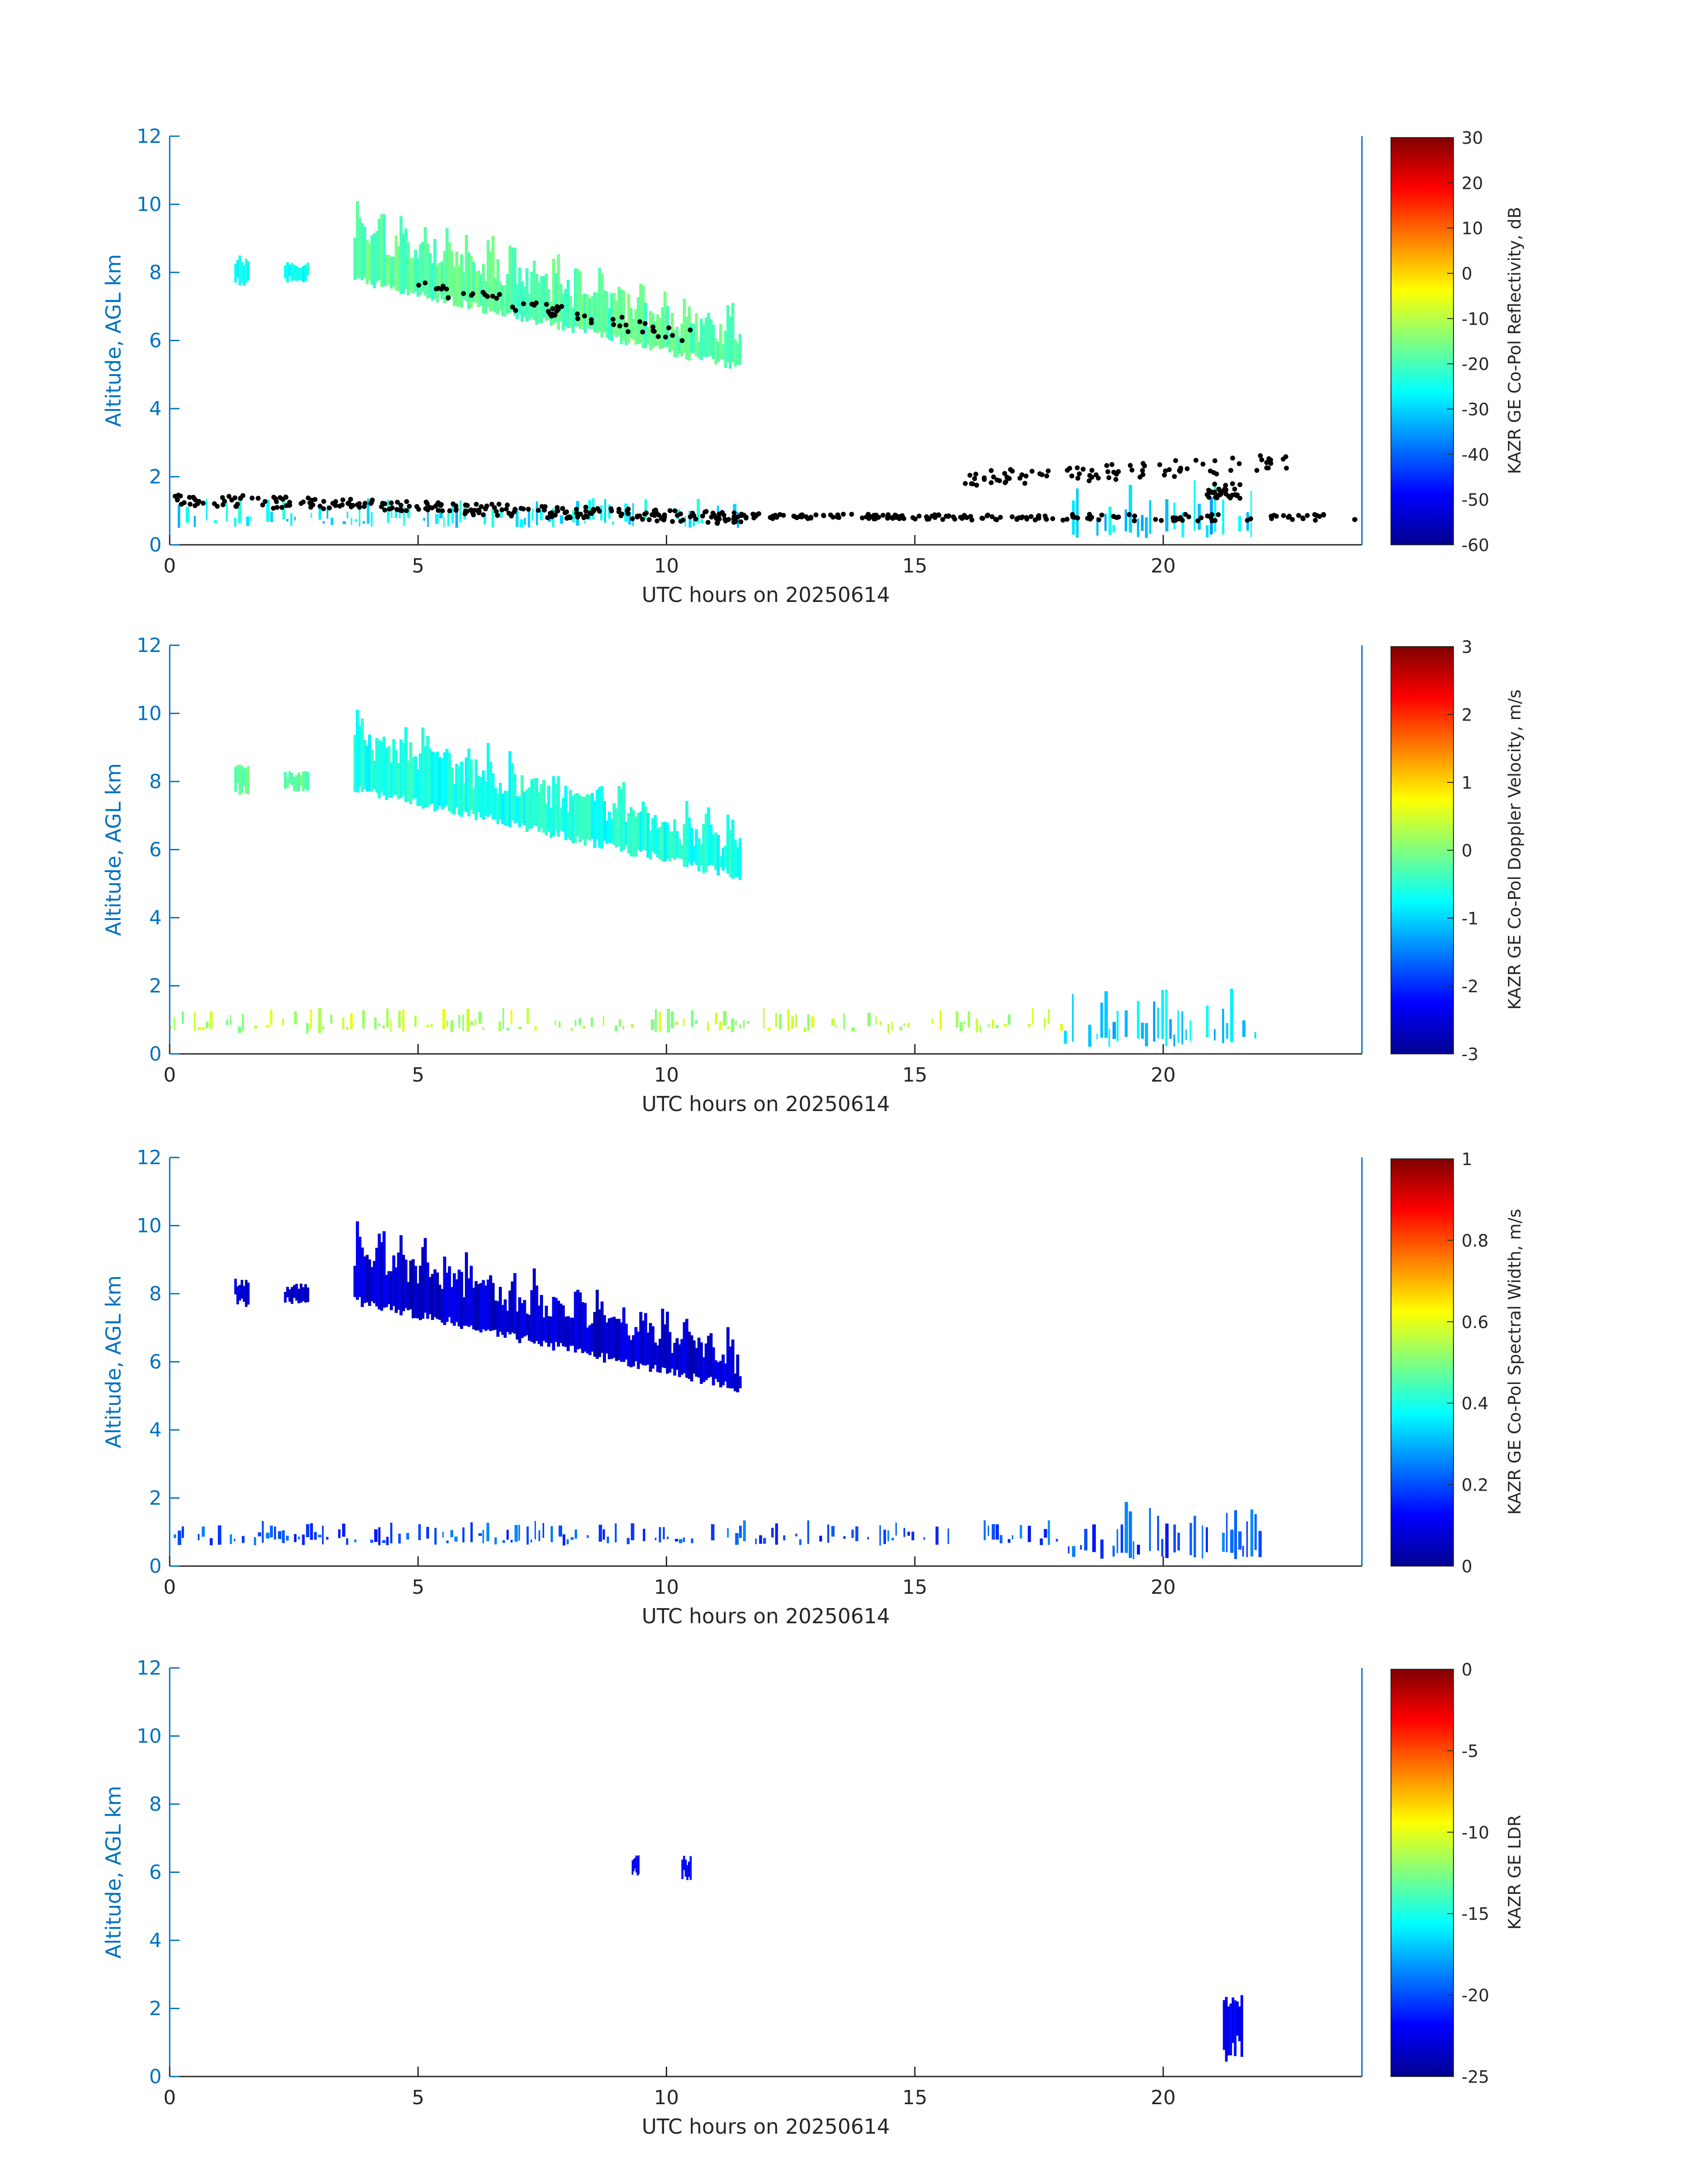 This screenshot has height=2177, width=1708. What do you see at coordinates (1422, 1362) in the screenshot?
I see `colorbar` at bounding box center [1422, 1362].